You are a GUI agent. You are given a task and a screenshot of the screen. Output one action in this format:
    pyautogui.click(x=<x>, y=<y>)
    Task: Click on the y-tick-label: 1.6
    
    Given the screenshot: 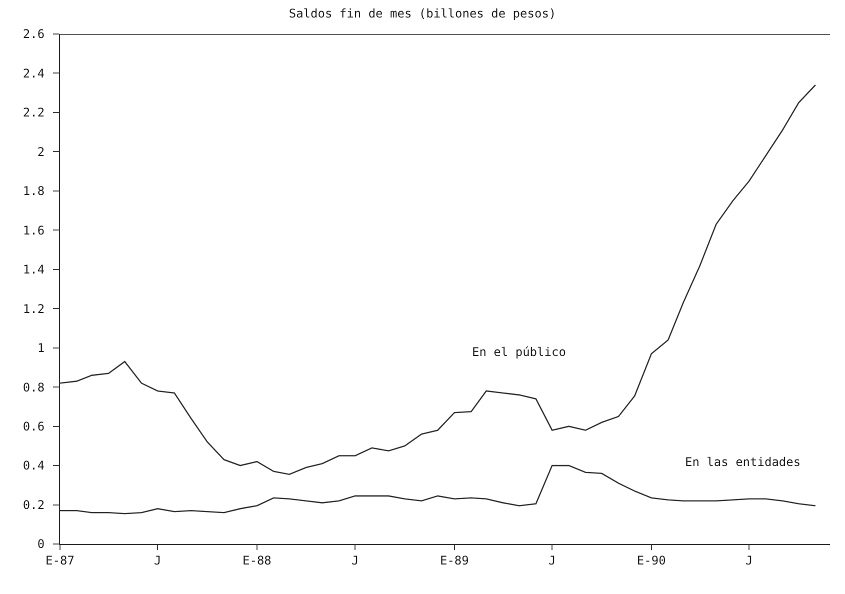 What is the action you would take?
    pyautogui.click(x=33, y=230)
    